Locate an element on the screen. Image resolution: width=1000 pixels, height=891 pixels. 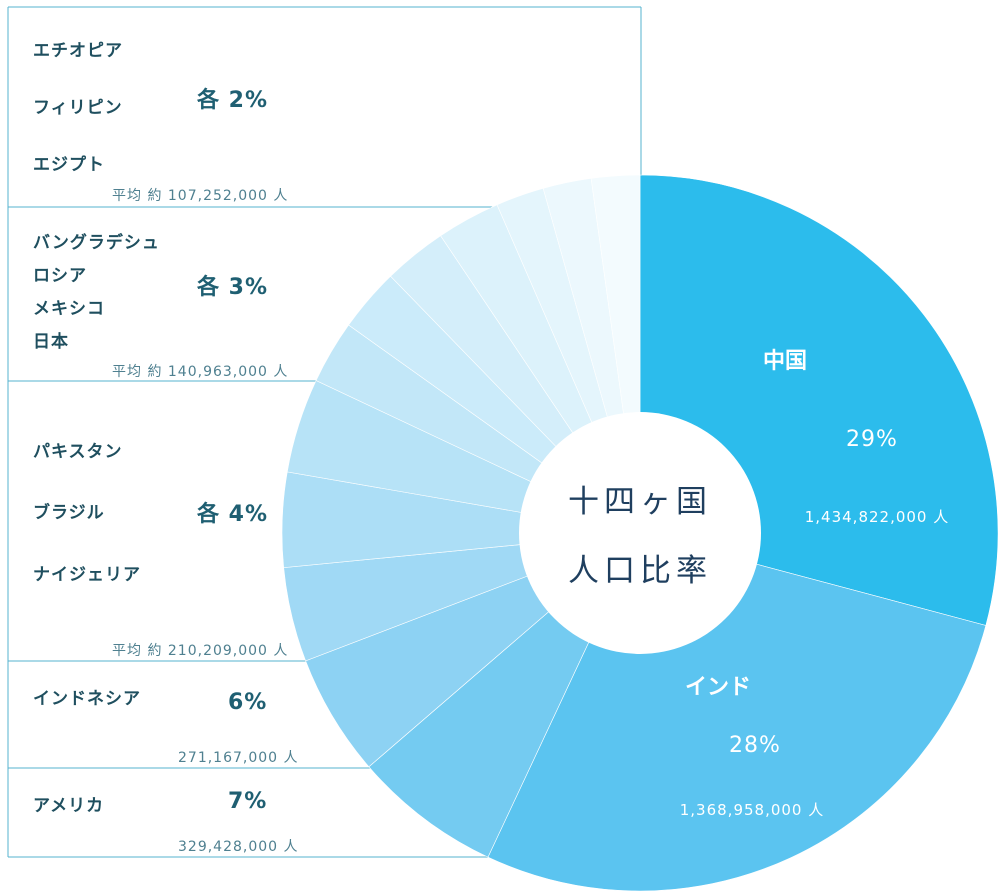
slice-label-name: 中国 is located at coordinates (785, 361).